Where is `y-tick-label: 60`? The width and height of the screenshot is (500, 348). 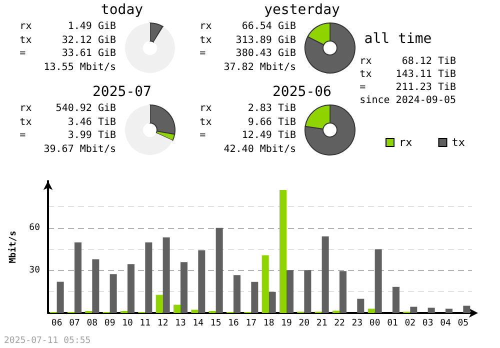 y-tick-label: 60 is located at coordinates (34, 227).